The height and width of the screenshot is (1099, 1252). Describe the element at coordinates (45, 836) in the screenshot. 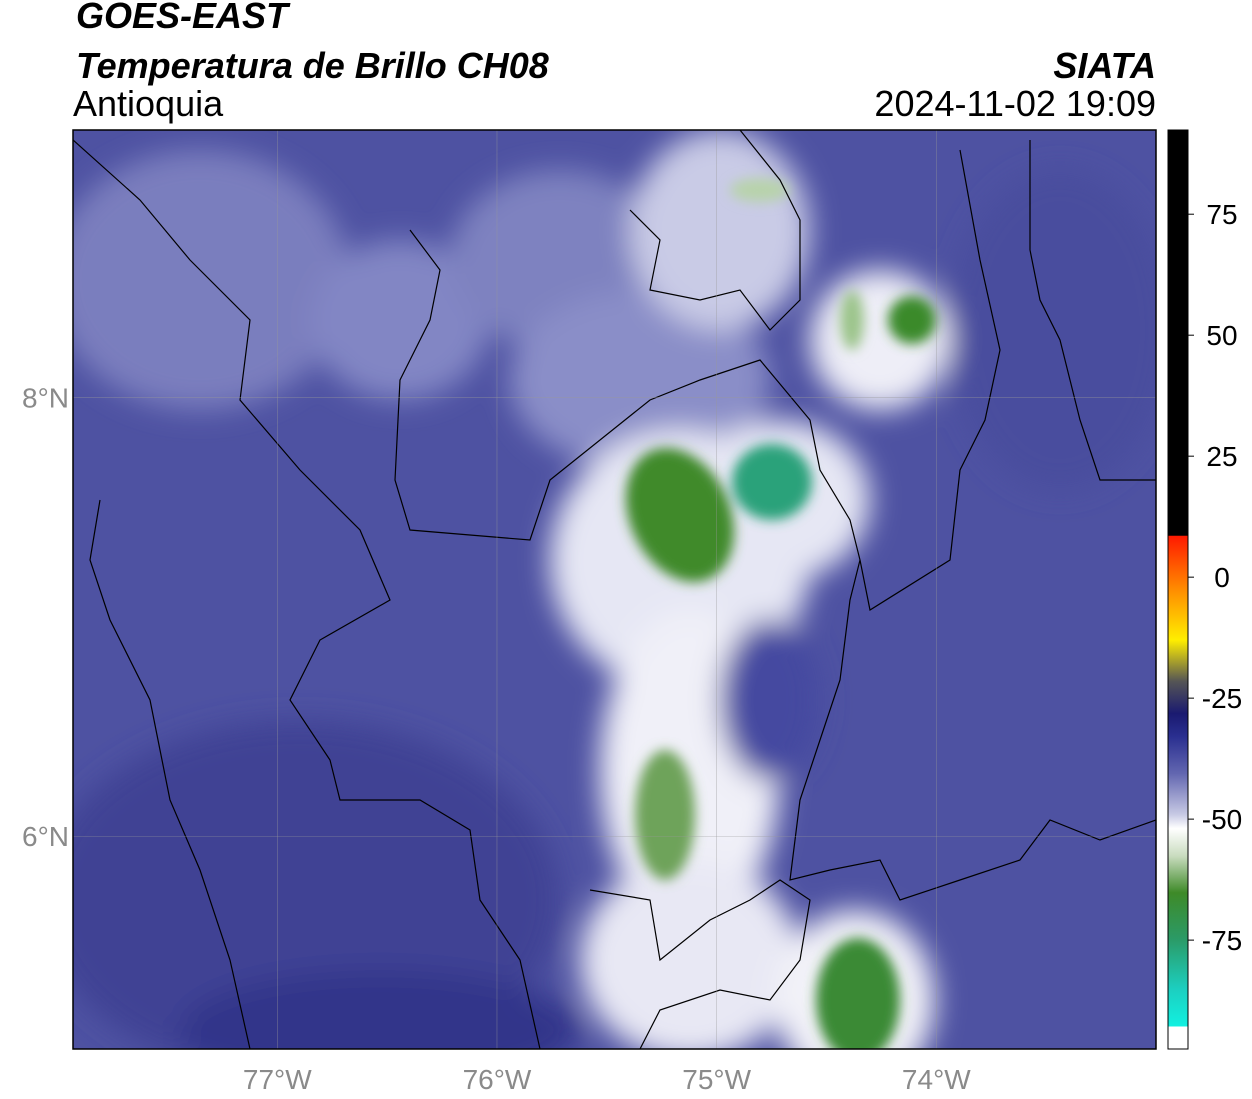

I see `y-tick-label: 6°N` at that location.